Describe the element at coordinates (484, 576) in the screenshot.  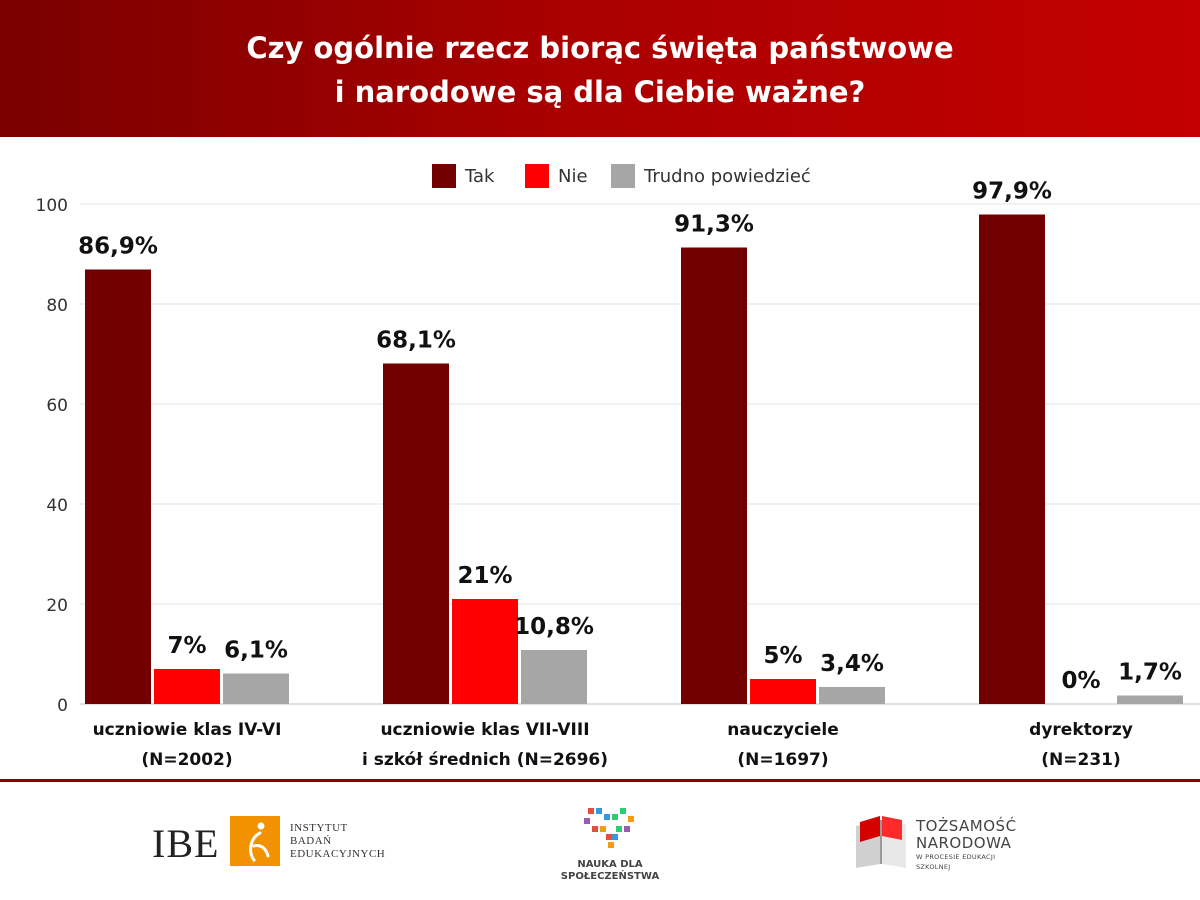
I see `data-label: 21%` at that location.